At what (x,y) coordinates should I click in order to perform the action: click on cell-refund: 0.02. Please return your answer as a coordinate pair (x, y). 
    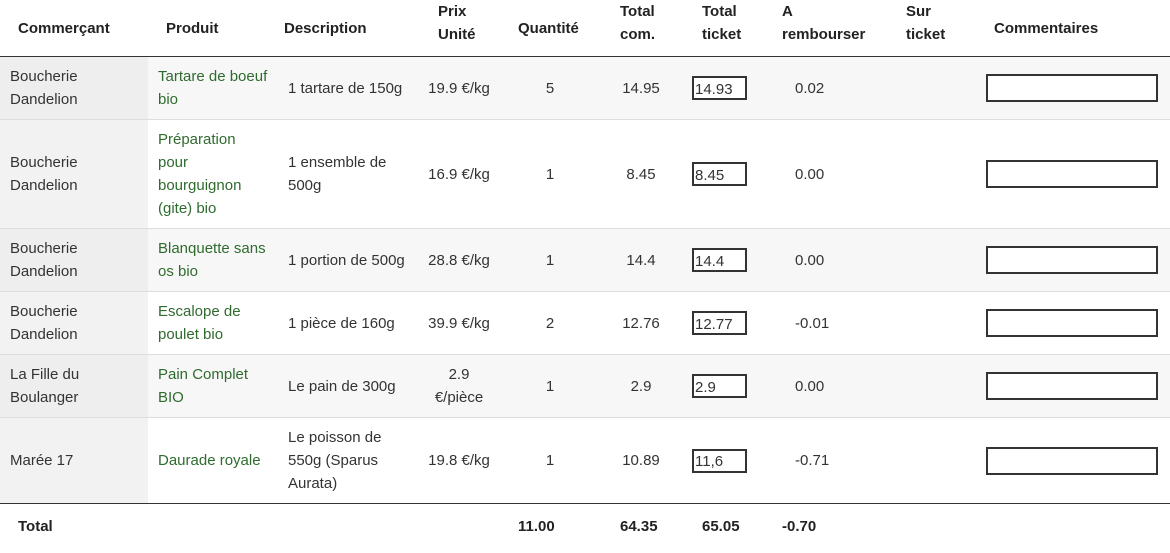
    Looking at the image, I should click on (810, 88).